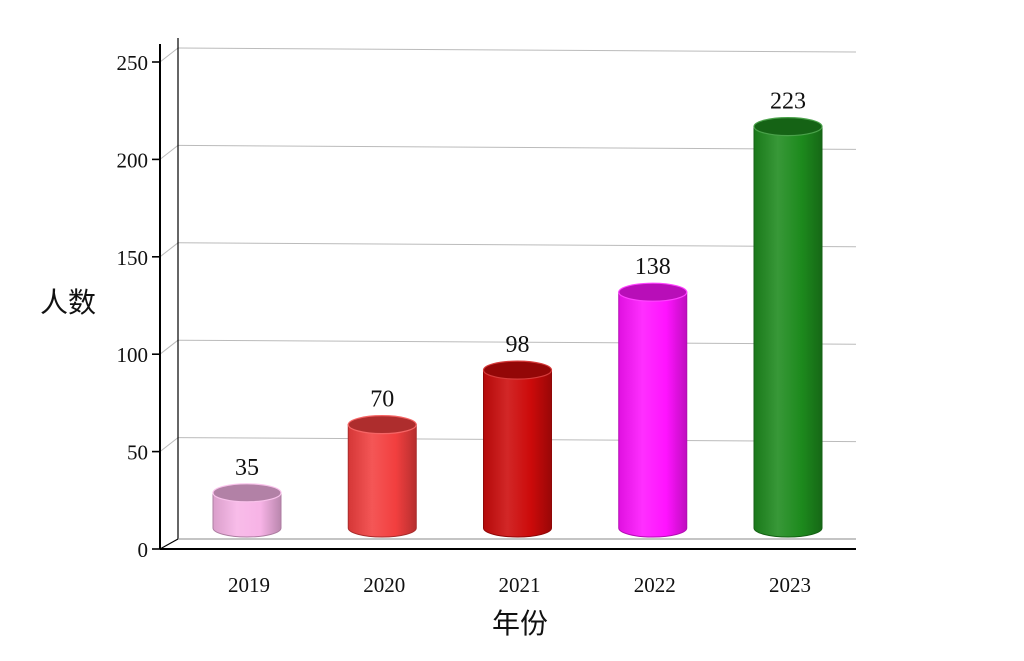  Describe the element at coordinates (384, 585) in the screenshot. I see `x-tick-label: 2020` at that location.